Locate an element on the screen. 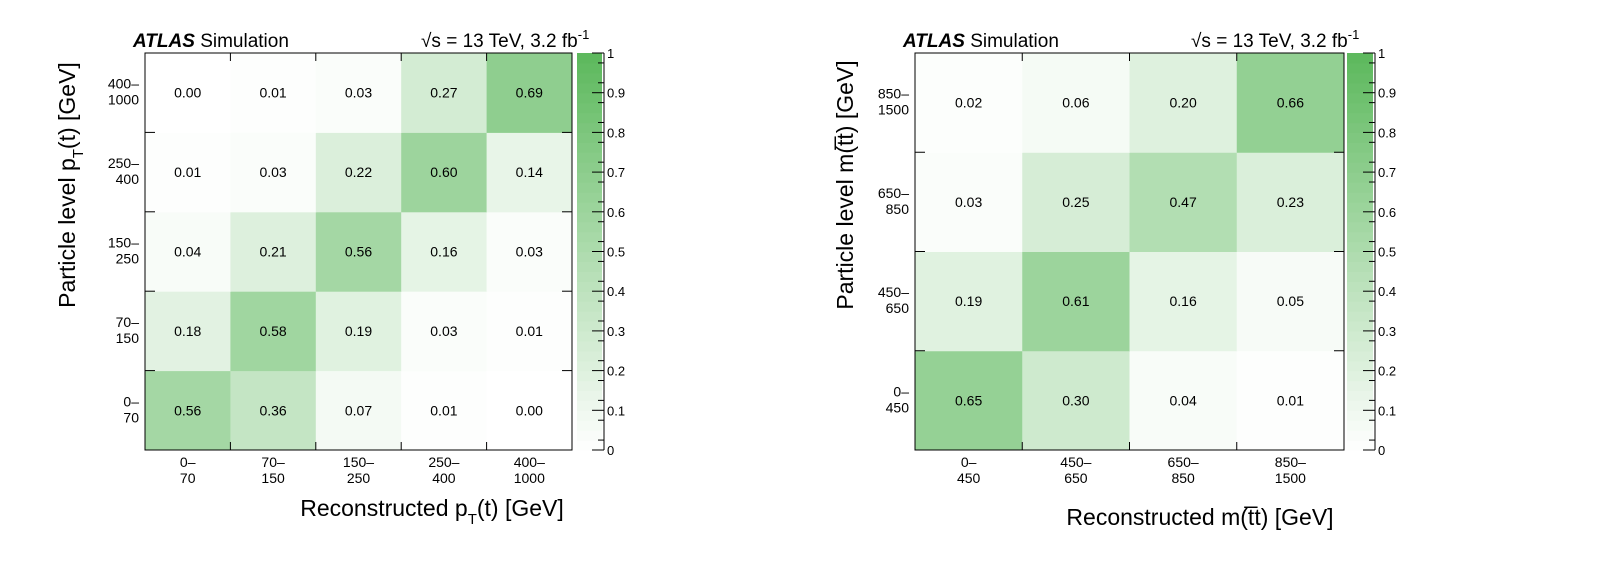 This screenshot has height=587, width=1612. cell-value-label: 0.25 is located at coordinates (1075, 202).